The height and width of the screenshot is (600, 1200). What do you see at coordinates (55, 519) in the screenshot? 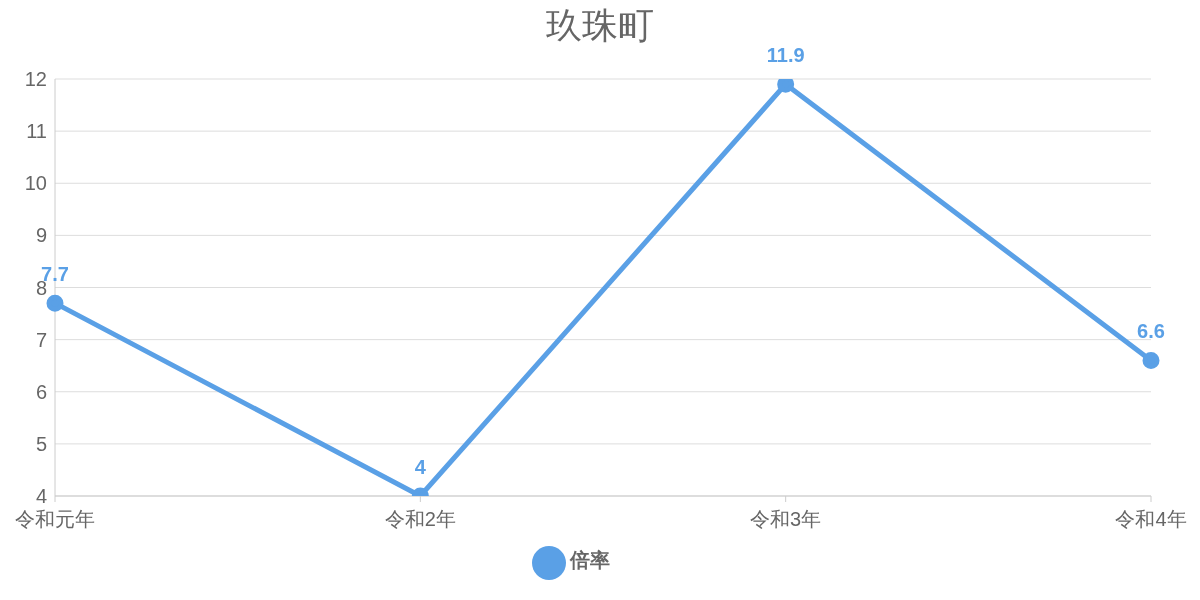
I see `x-tick-label: 令和元年` at bounding box center [55, 519].